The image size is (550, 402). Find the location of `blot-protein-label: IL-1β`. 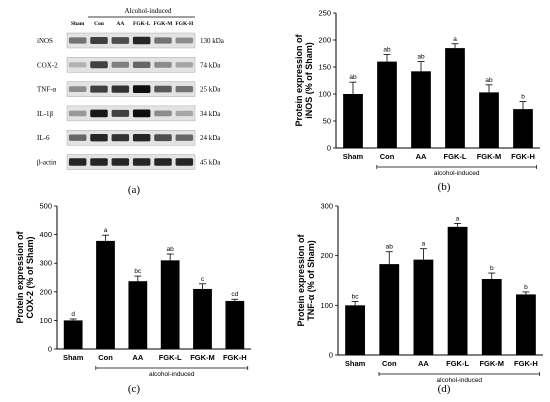

blot-protein-label: IL-1β is located at coordinates (45, 114).